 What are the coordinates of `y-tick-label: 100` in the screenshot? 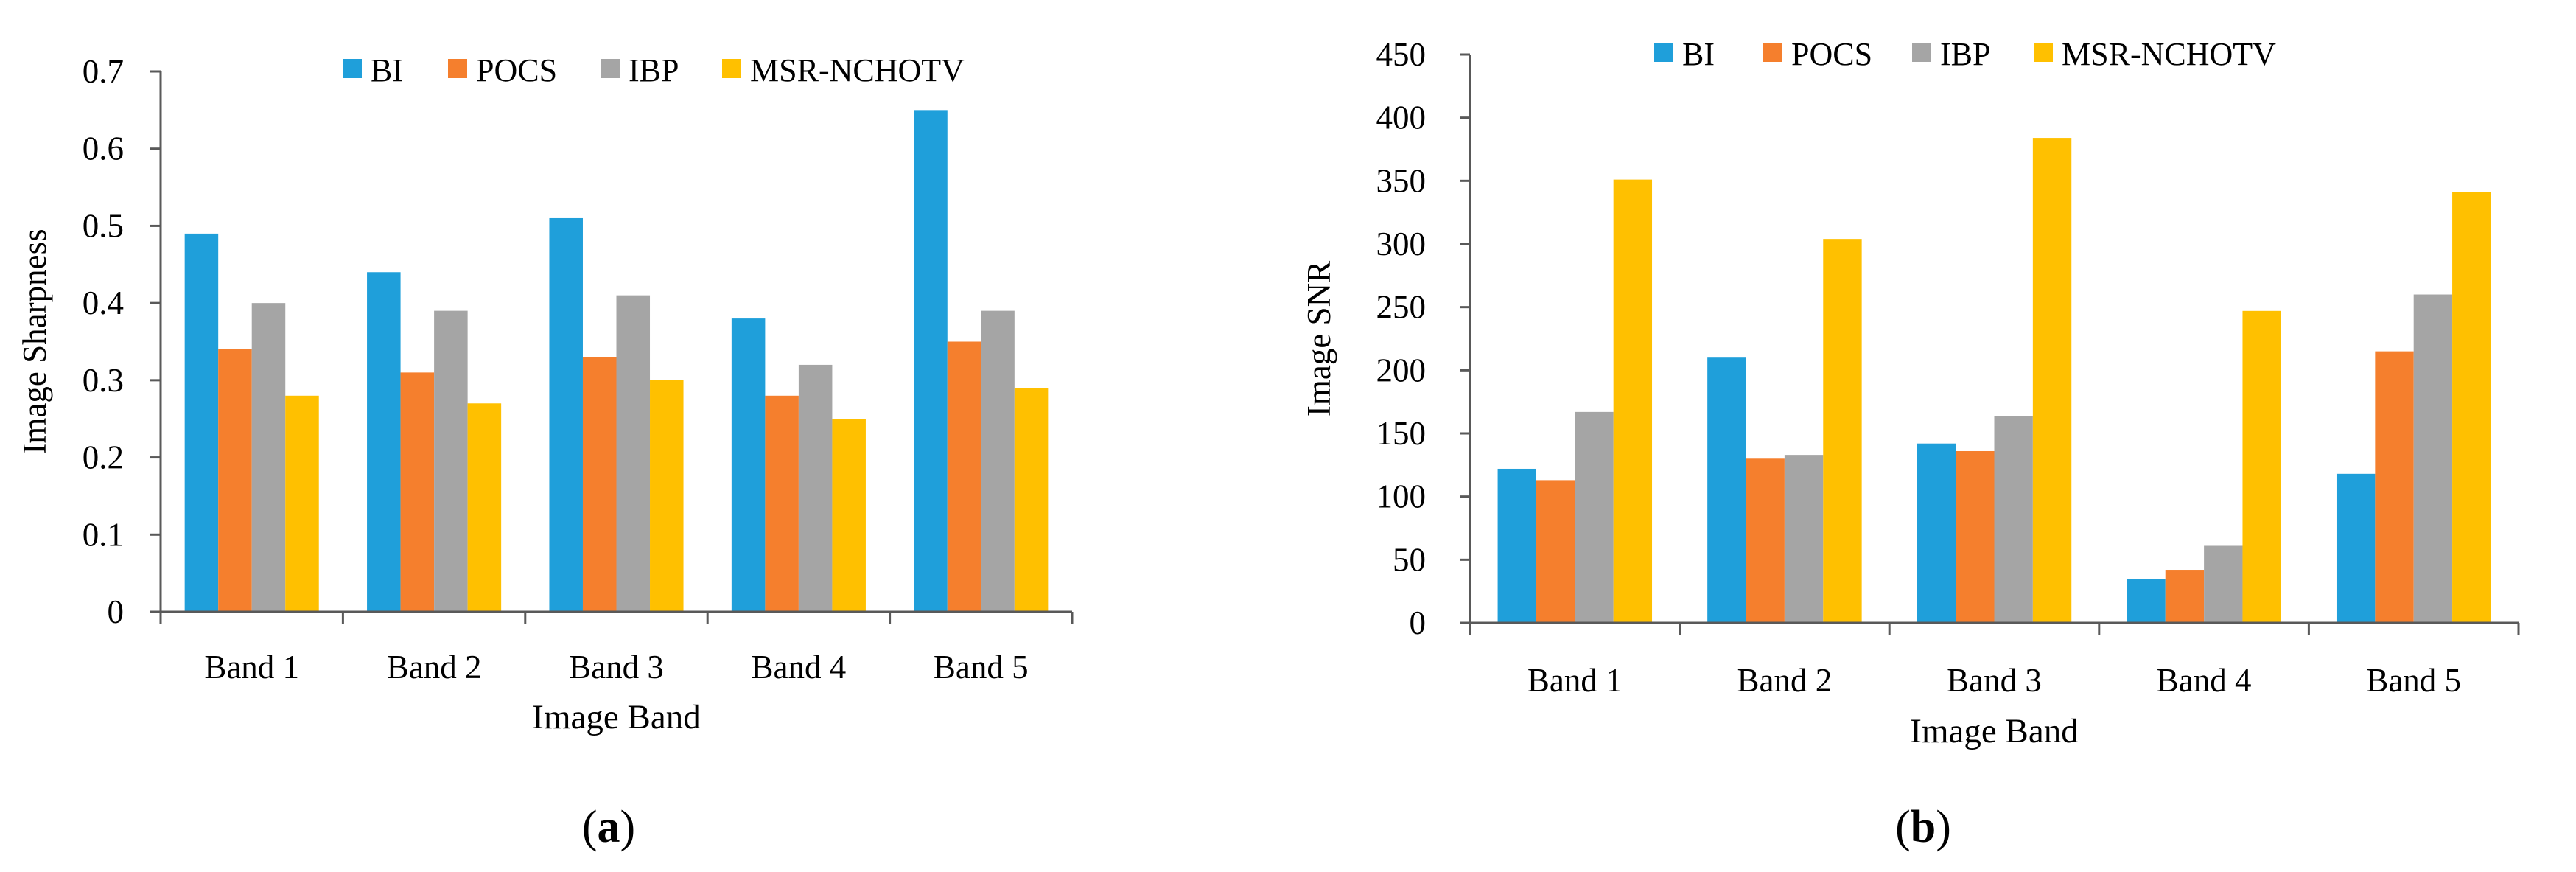 It's located at (1401, 497).